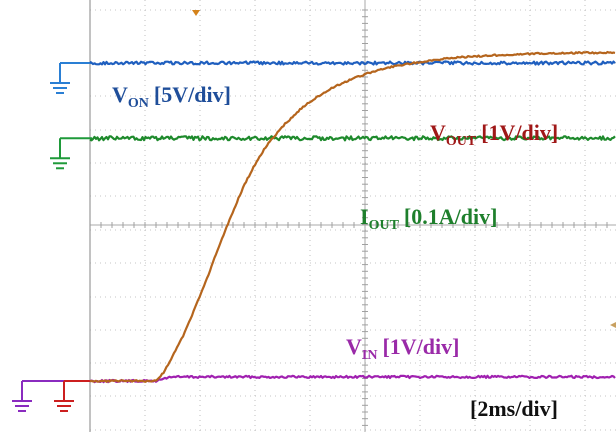 The width and height of the screenshot is (616, 432). What do you see at coordinates (364, 216) in the screenshot?
I see `label-iout-main: I` at bounding box center [364, 216].